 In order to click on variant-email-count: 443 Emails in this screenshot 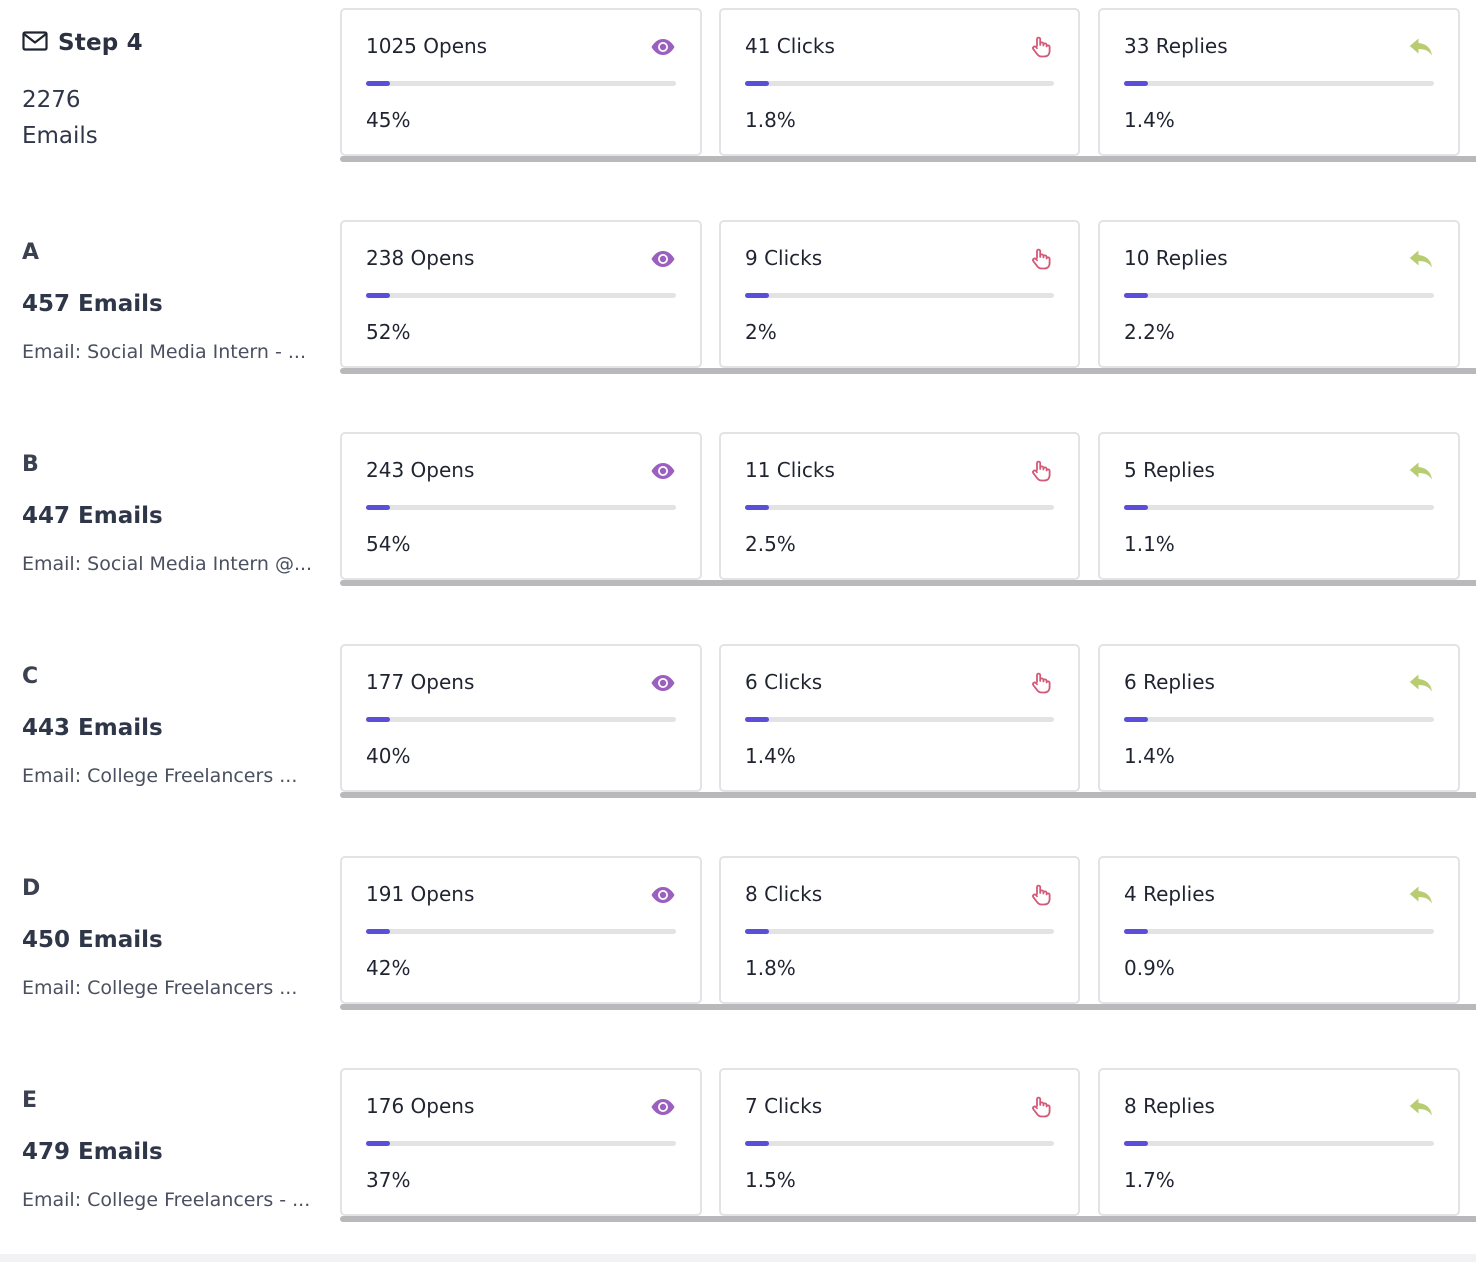, I will do `click(92, 728)`.